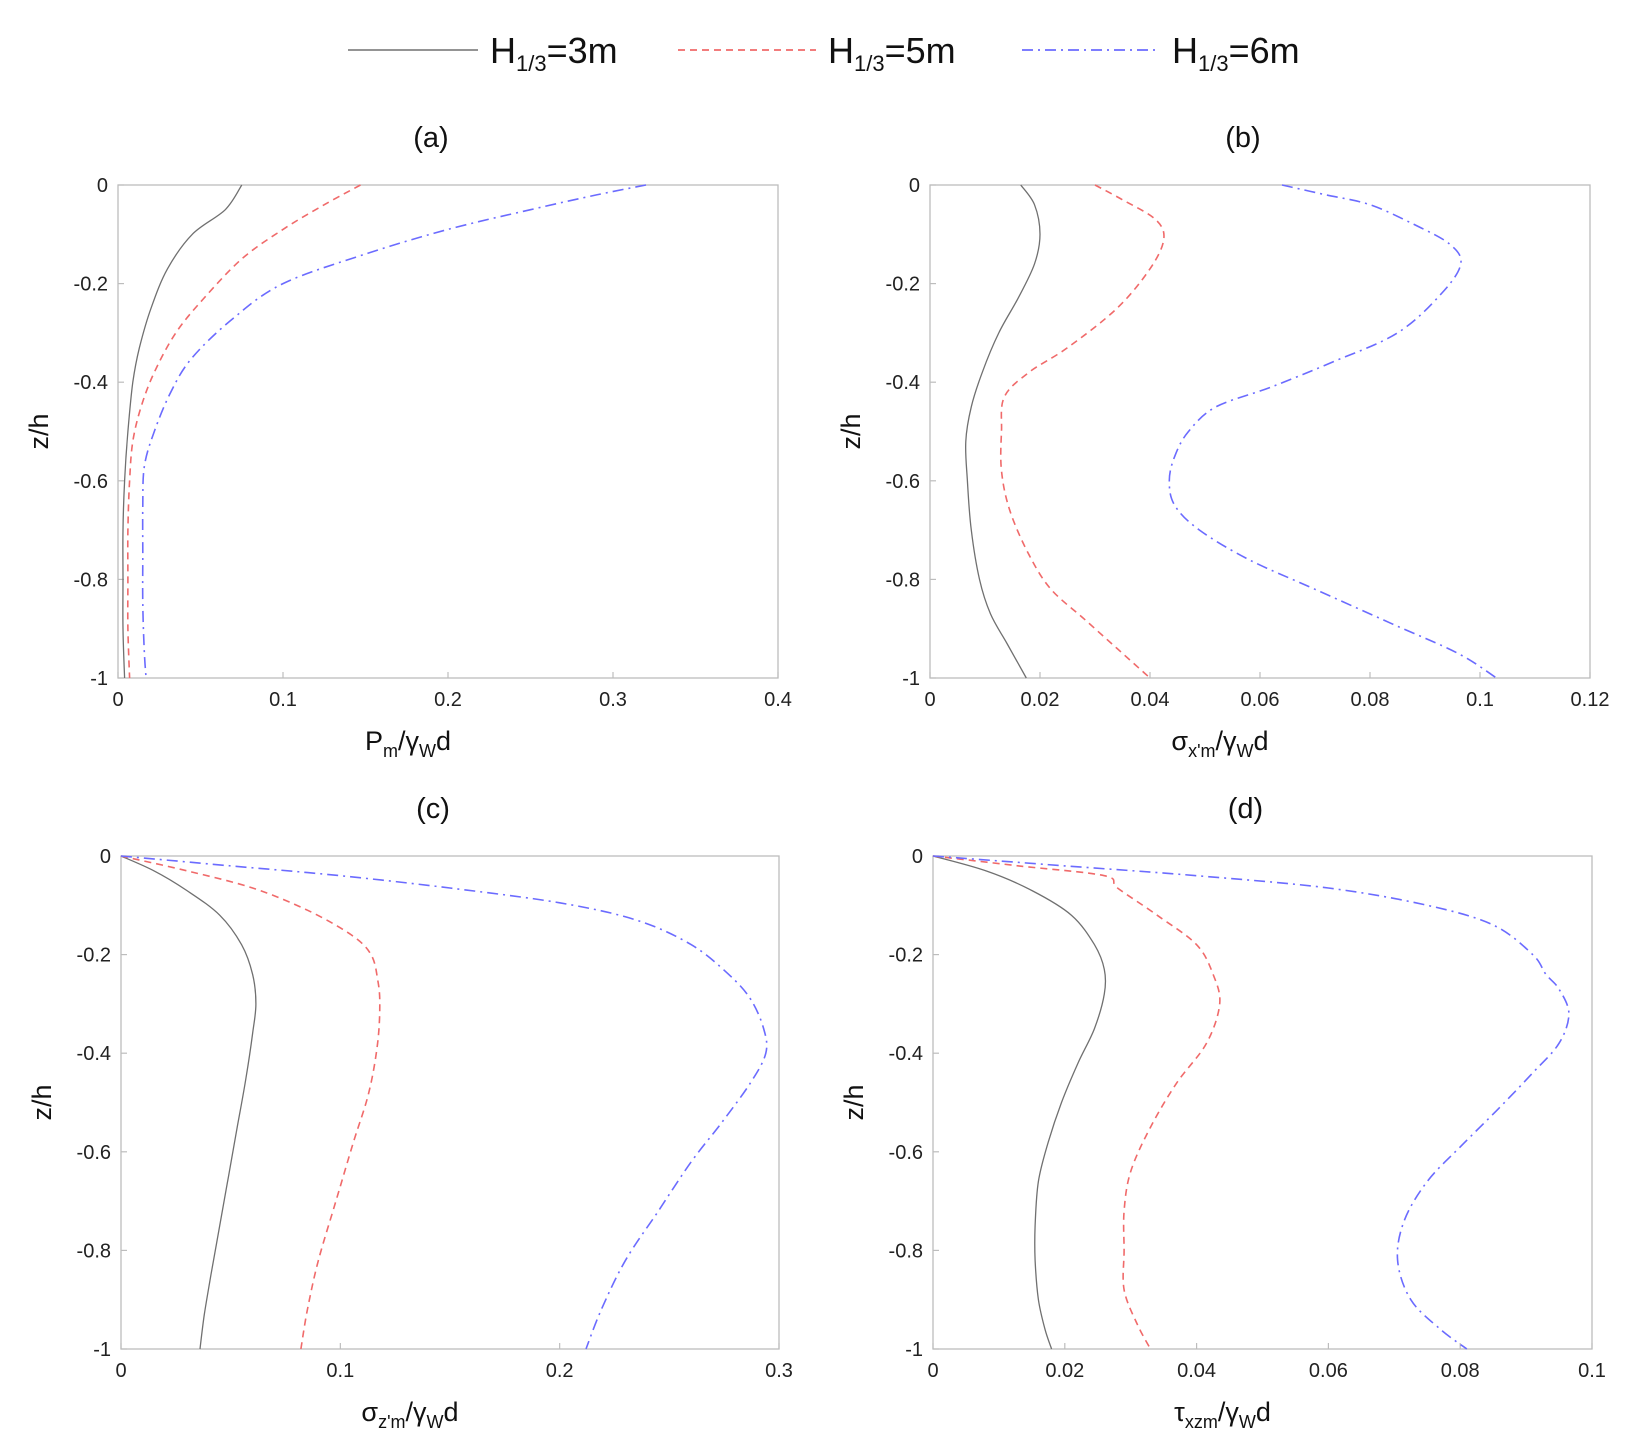  I want to click on panel-label: (d), so click(1245, 809).